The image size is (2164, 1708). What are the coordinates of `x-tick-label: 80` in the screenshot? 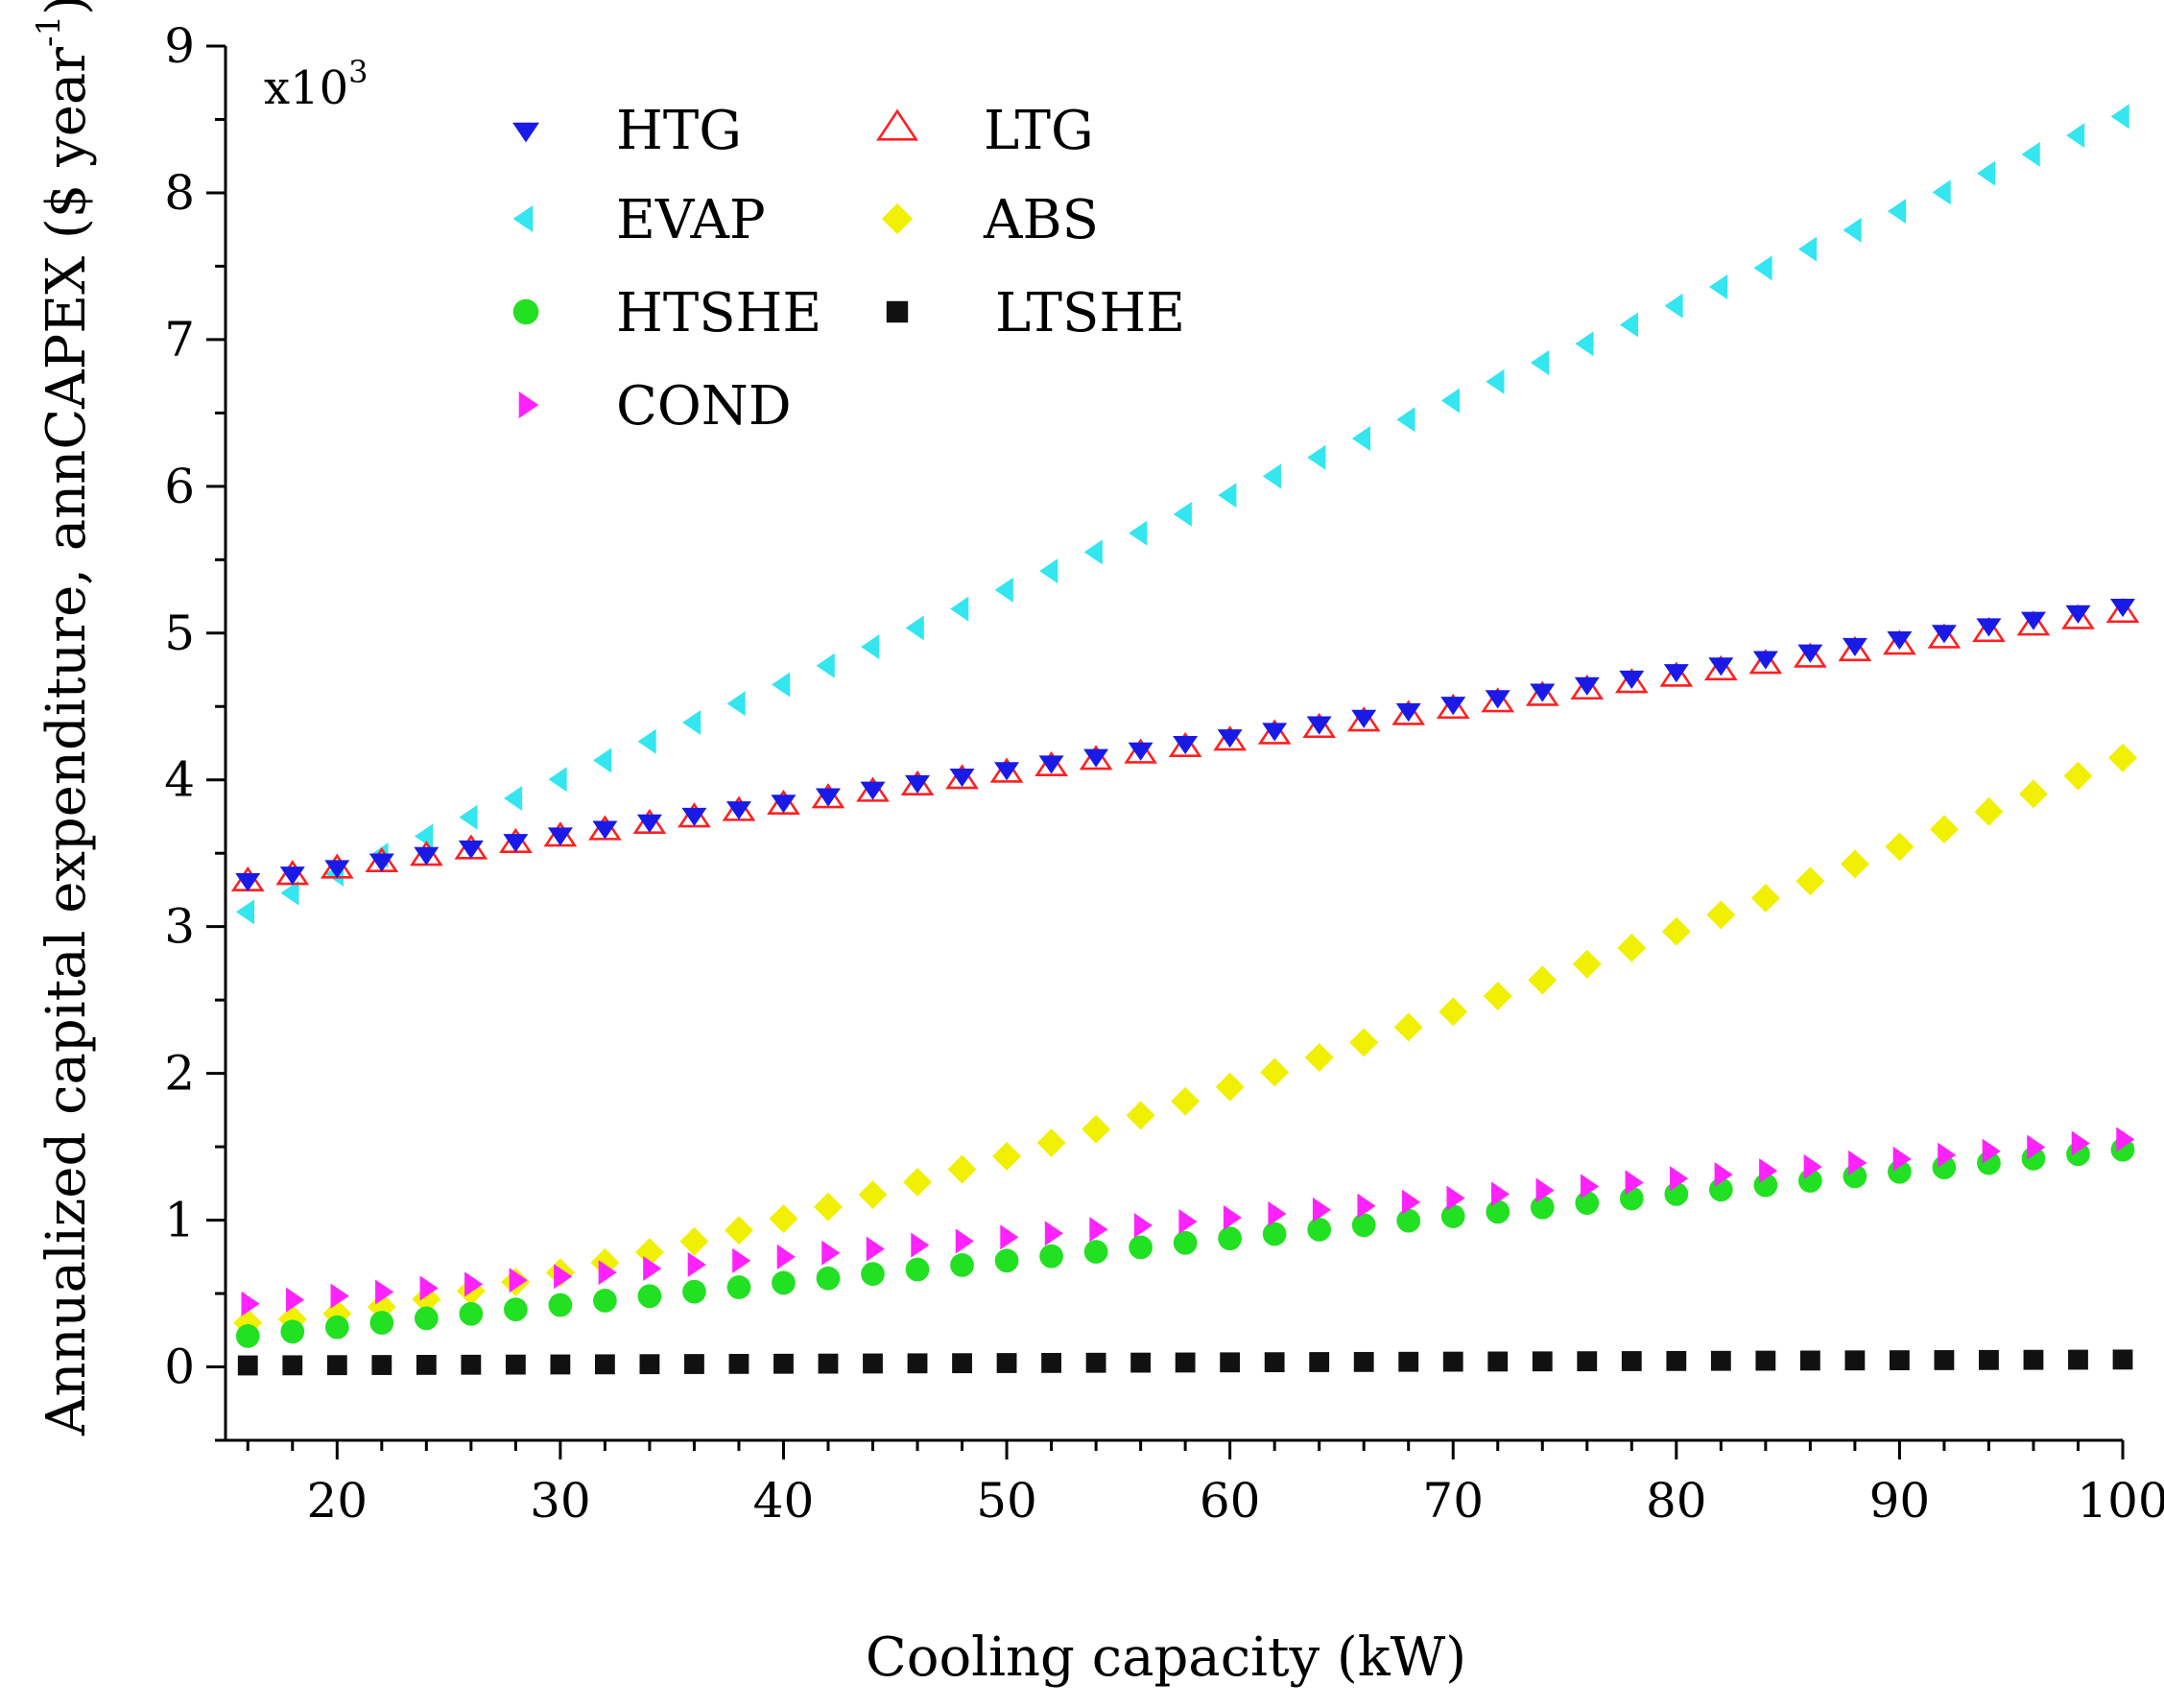 It's located at (1676, 1501).